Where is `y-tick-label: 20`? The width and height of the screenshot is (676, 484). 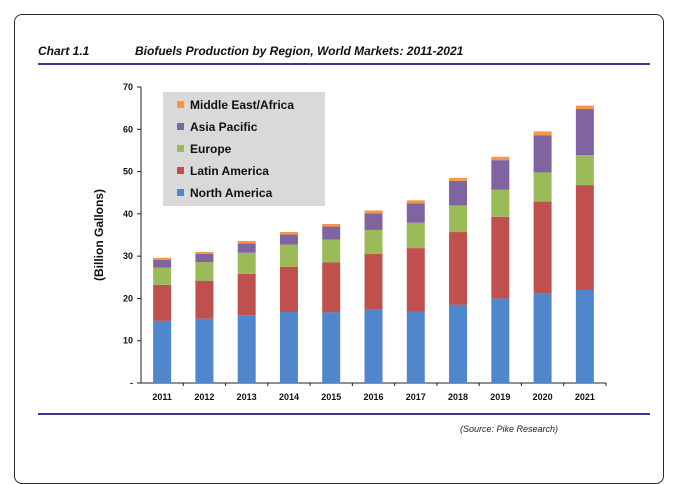 y-tick-label: 20 is located at coordinates (128, 298).